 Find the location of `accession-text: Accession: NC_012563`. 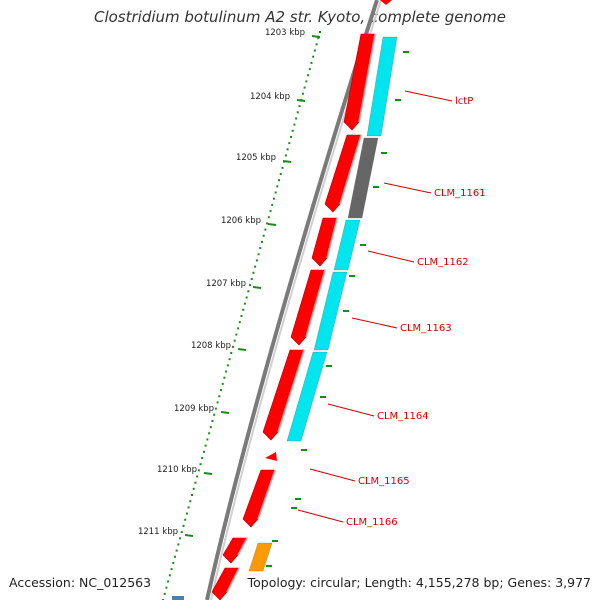

accession-text: Accession: NC_012563 is located at coordinates (80, 582).